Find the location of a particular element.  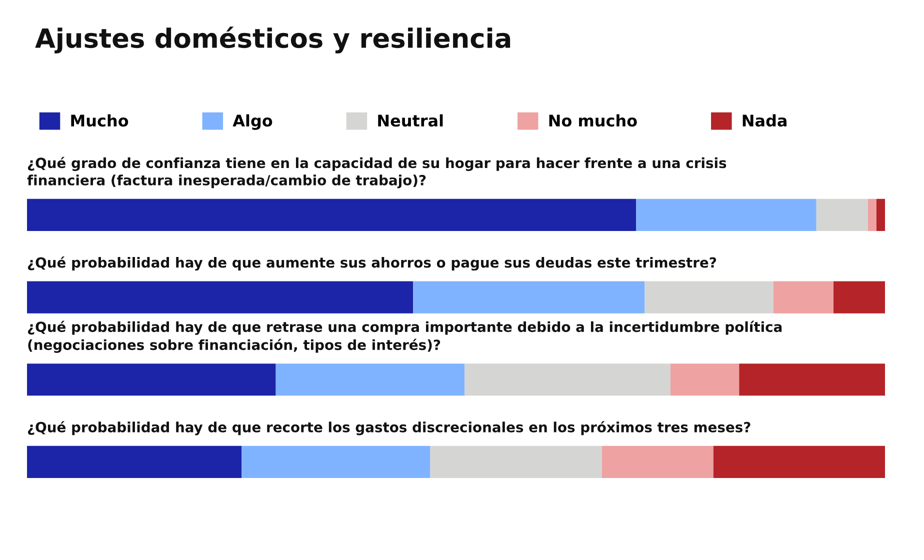

chart-title: Ajustes domésticos y resiliencia is located at coordinates (272, 40).